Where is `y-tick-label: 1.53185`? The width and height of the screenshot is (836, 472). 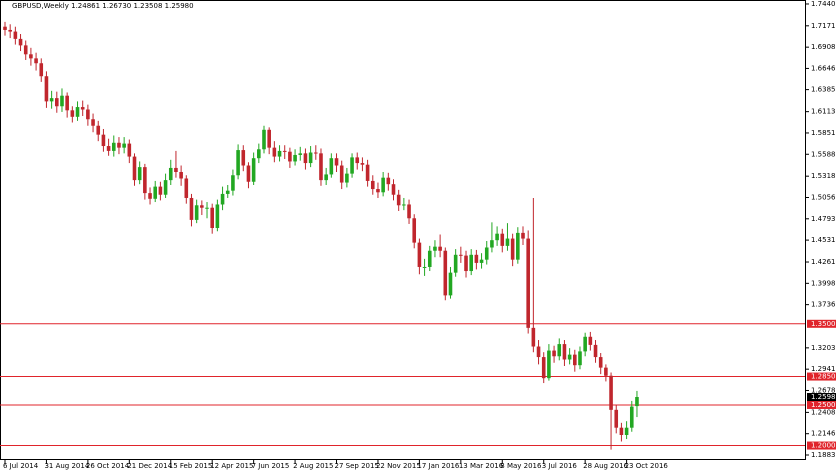 y-tick-label: 1.53185 is located at coordinates (823, 176).